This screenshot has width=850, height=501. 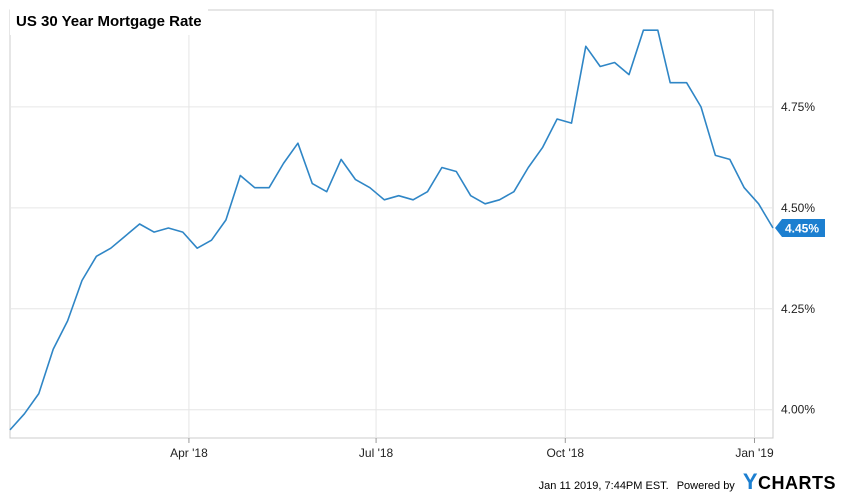 What do you see at coordinates (798, 258) in the screenshot?
I see `y-axis-ticks: 4.00% 4.25% 4.50% 4.75%` at bounding box center [798, 258].